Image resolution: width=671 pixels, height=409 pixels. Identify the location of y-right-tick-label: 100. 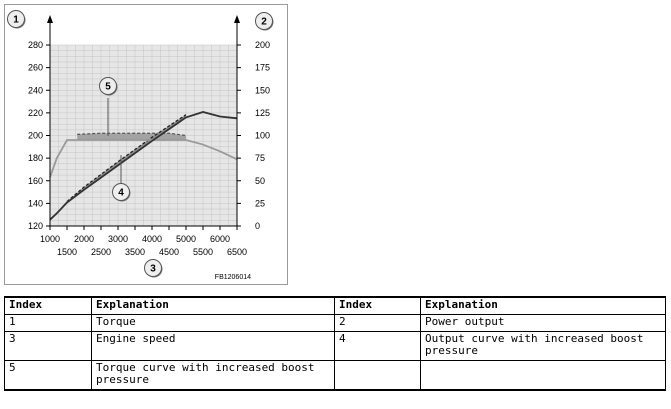
(262, 136).